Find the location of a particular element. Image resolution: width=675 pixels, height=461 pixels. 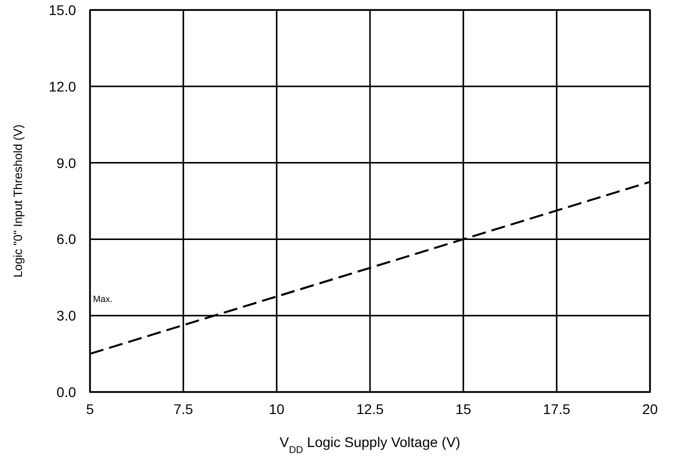

y-axis-title: Logic "0" Input Threshold (V) is located at coordinates (18, 201).